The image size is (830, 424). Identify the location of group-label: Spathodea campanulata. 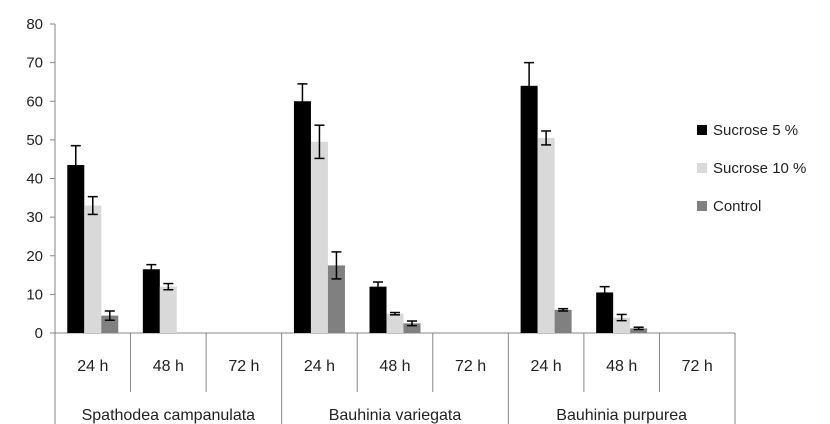
(169, 415).